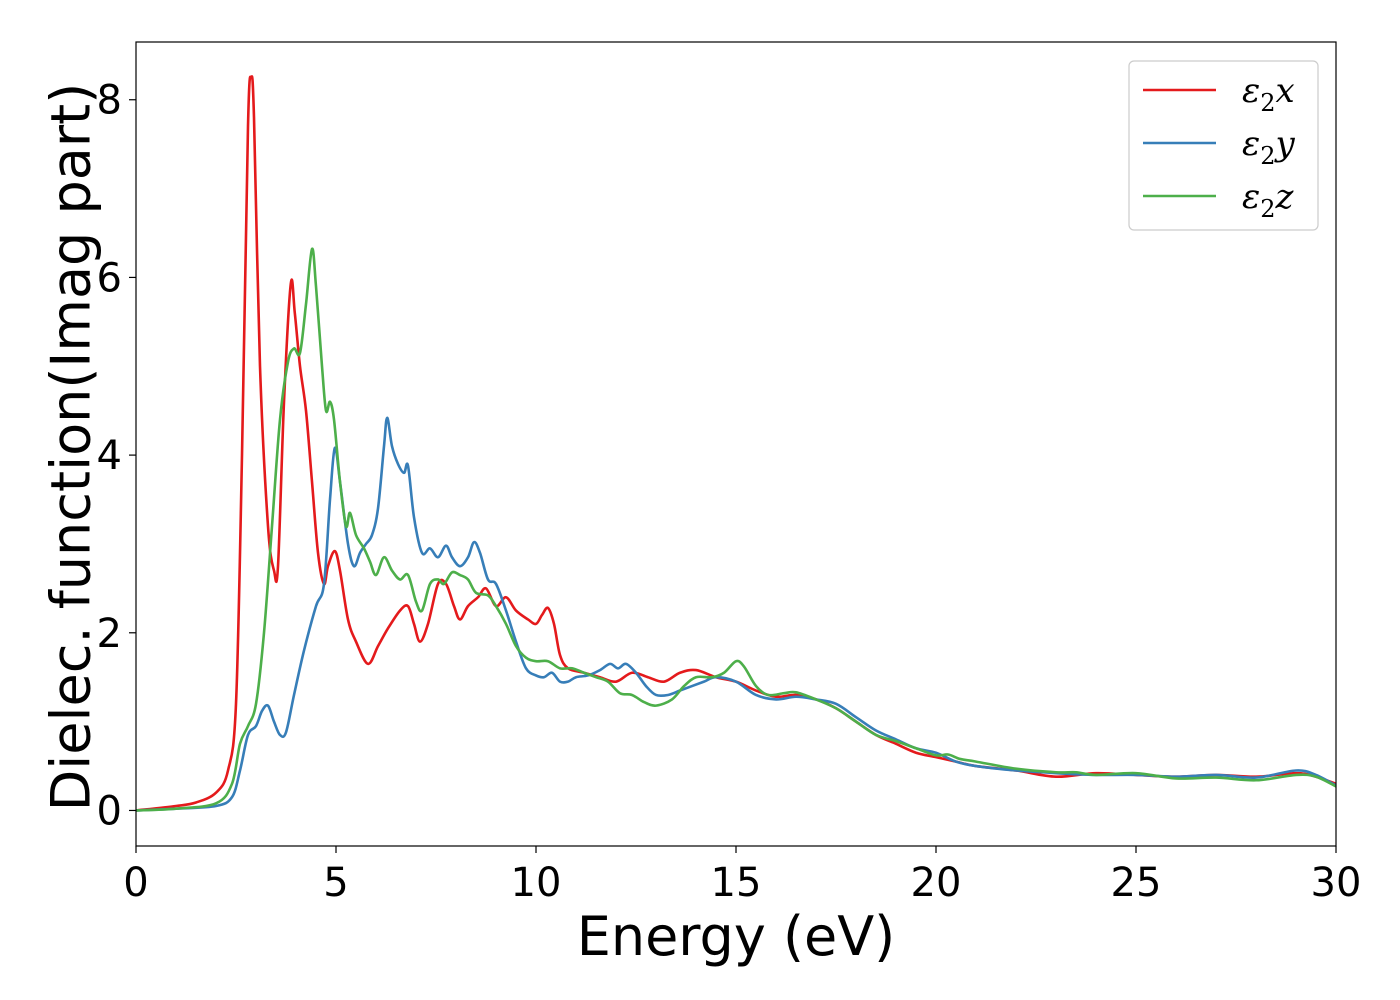 Image resolution: width=1400 pixels, height=1000 pixels. Describe the element at coordinates (335, 883) in the screenshot. I see `x-tick-label: 5` at that location.